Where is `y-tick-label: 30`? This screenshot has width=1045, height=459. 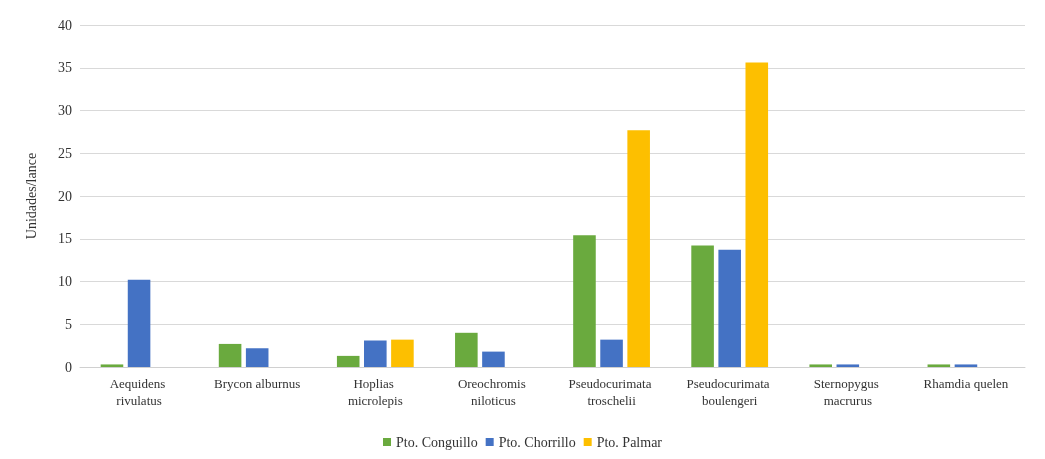 y-tick-label: 30 is located at coordinates (65, 110).